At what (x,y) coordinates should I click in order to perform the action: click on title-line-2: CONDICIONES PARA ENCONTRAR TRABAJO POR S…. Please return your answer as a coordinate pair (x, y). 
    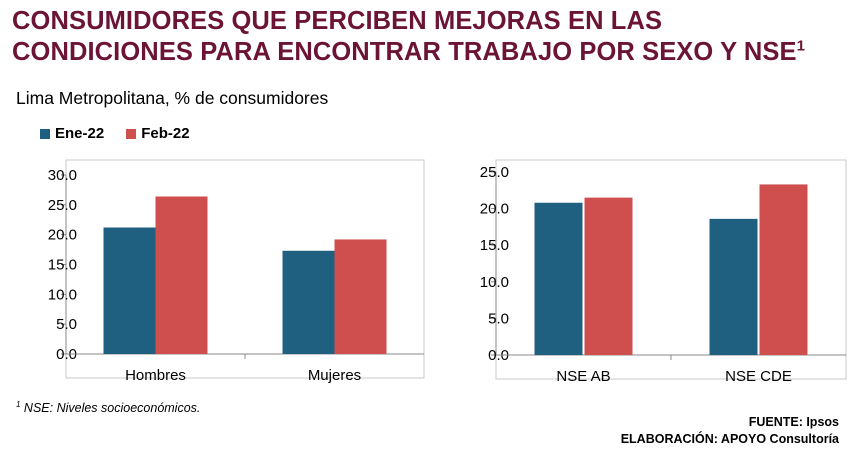
    Looking at the image, I should click on (409, 51).